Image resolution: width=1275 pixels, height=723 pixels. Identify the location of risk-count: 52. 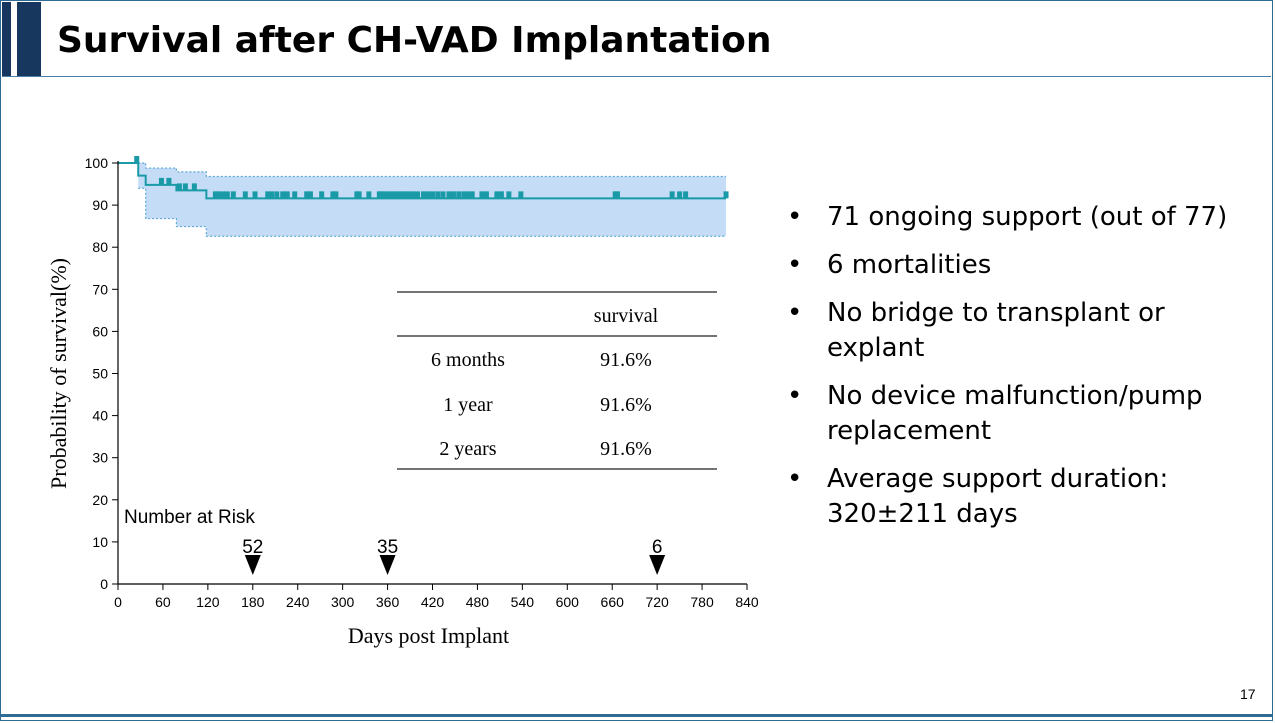
(252, 547).